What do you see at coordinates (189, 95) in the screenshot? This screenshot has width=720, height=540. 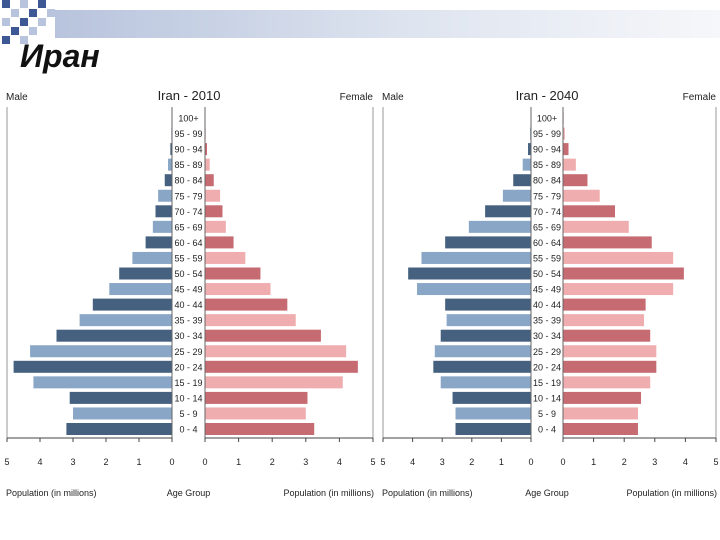 I see `chart-title: Iran - 2010` at bounding box center [189, 95].